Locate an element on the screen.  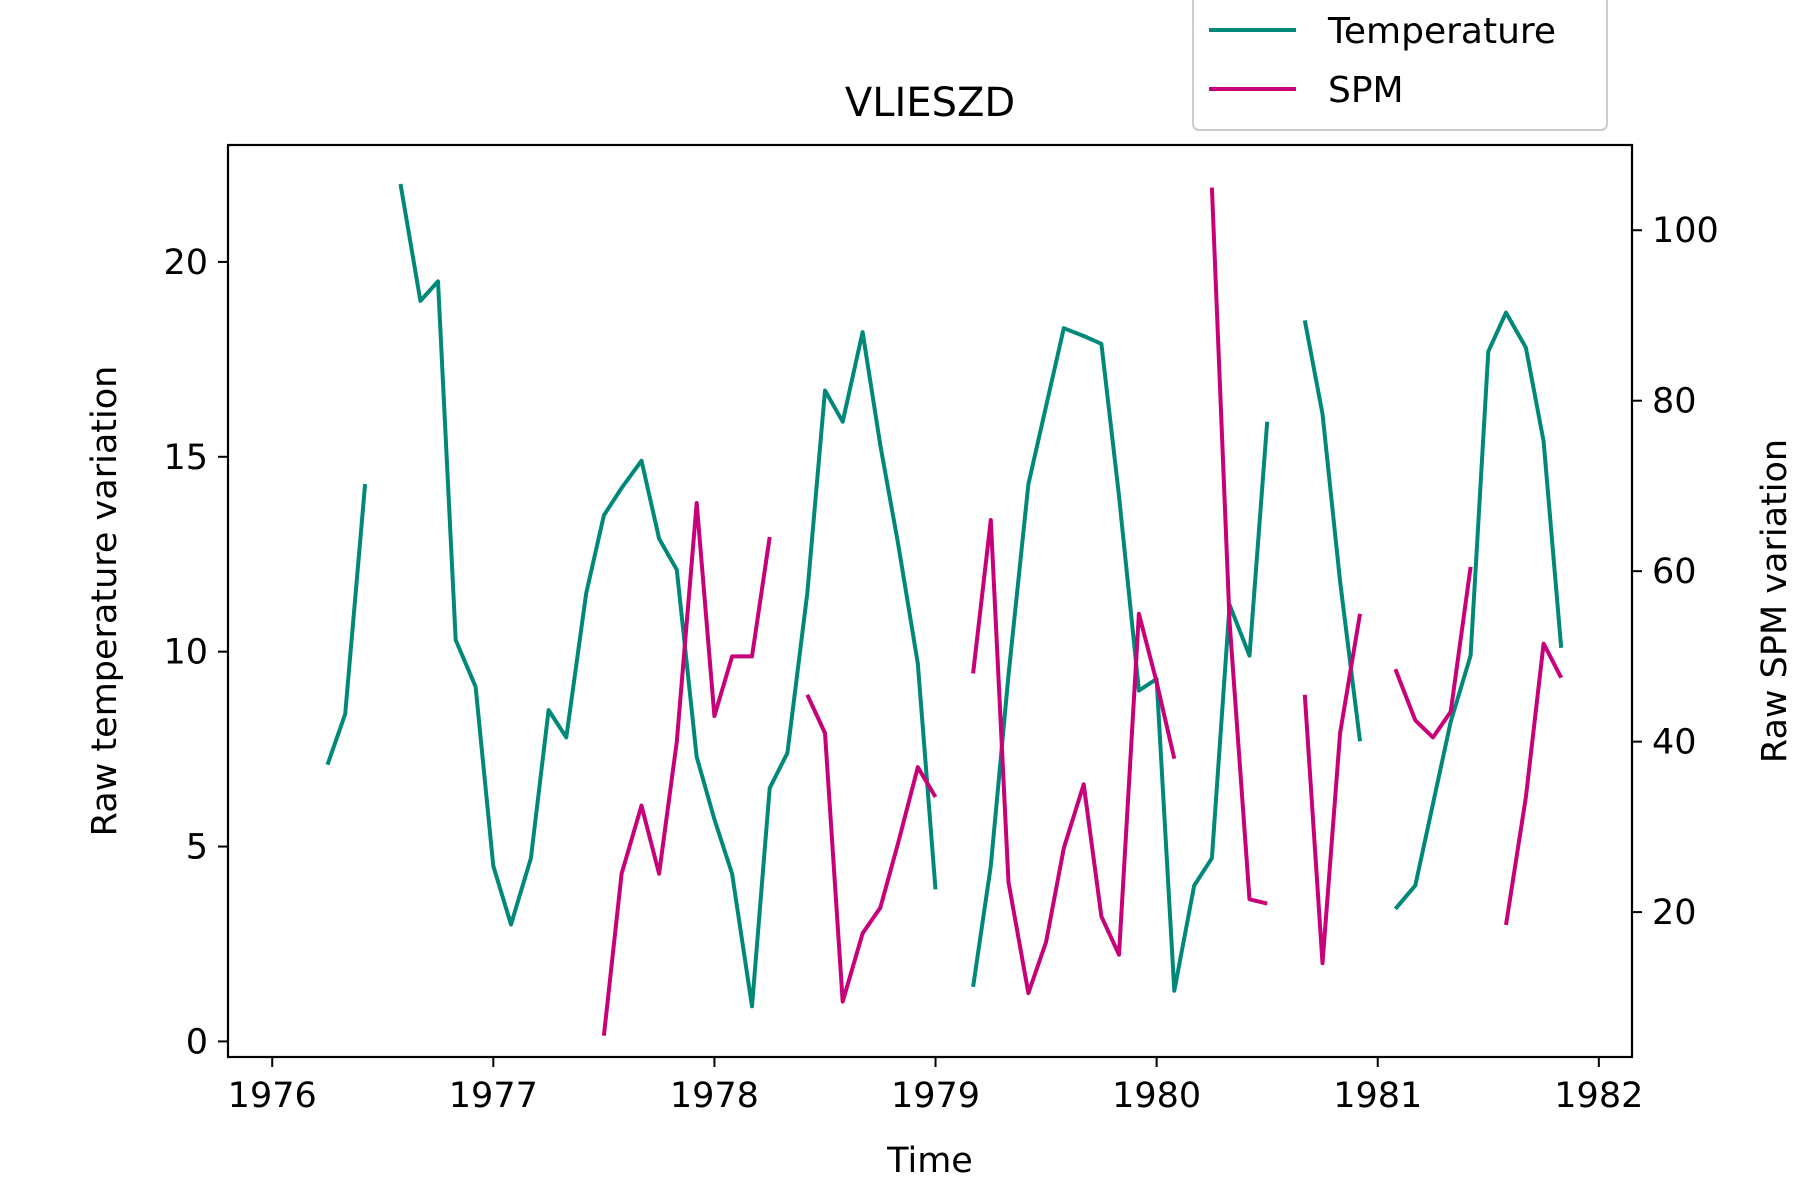
legend: Temperature SPM is located at coordinates (1400, 65).